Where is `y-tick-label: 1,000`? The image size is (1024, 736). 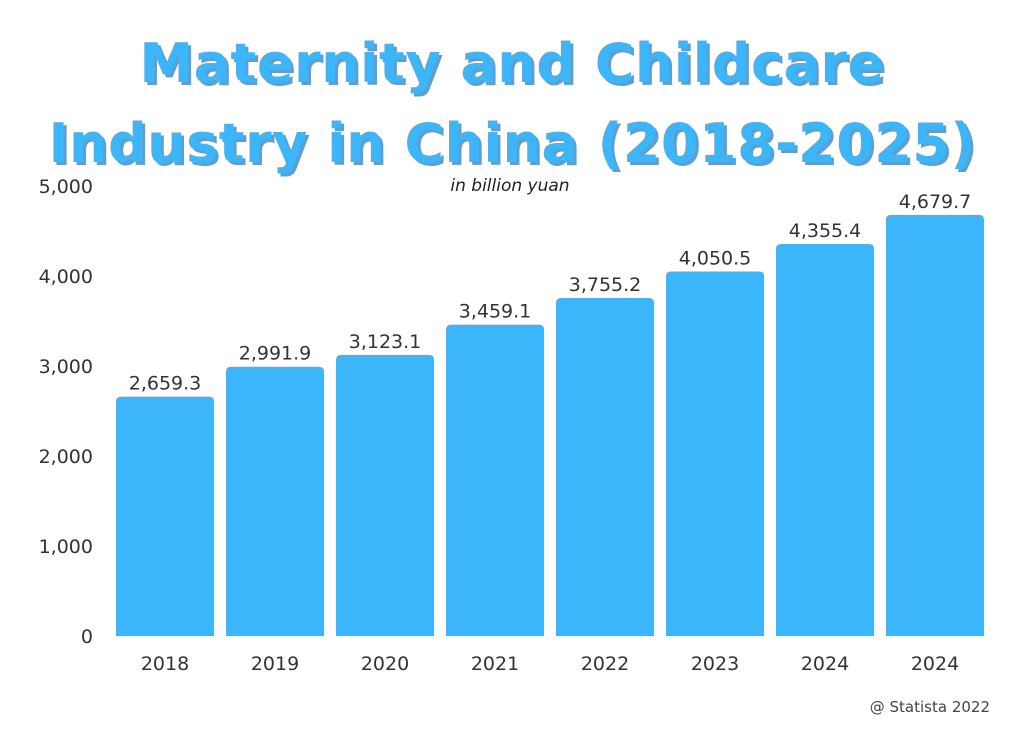 y-tick-label: 1,000 is located at coordinates (66, 547).